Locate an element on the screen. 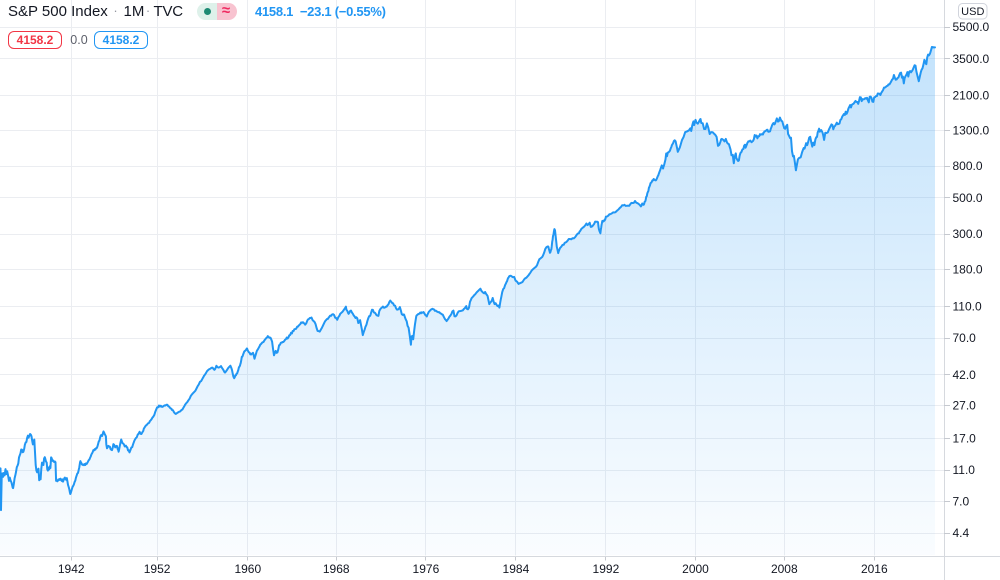 The height and width of the screenshot is (580, 1000). svg-text: 180.0 is located at coordinates (968, 270).